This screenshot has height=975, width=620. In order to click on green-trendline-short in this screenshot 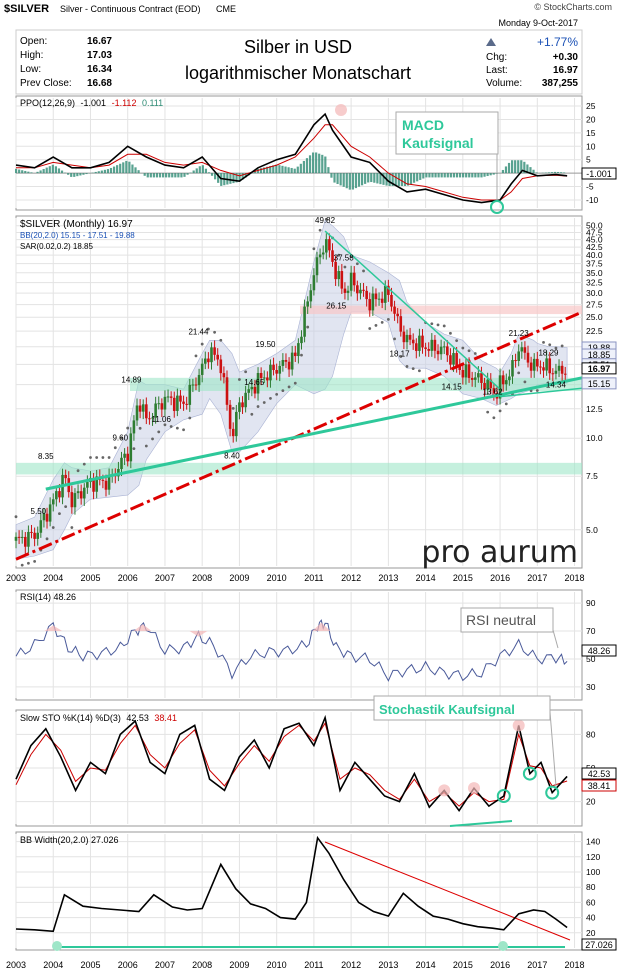, I will do `click(541, 392)`.